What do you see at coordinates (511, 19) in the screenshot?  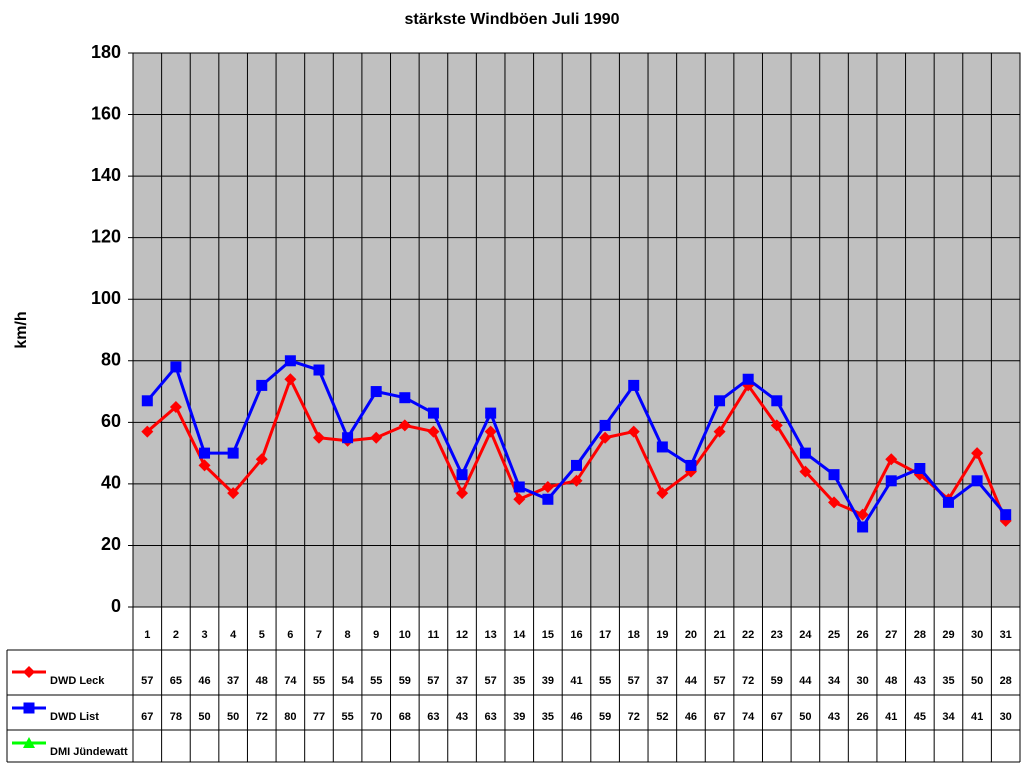 I see `chart-title: stärkste Windböen Juli 1990` at bounding box center [511, 19].